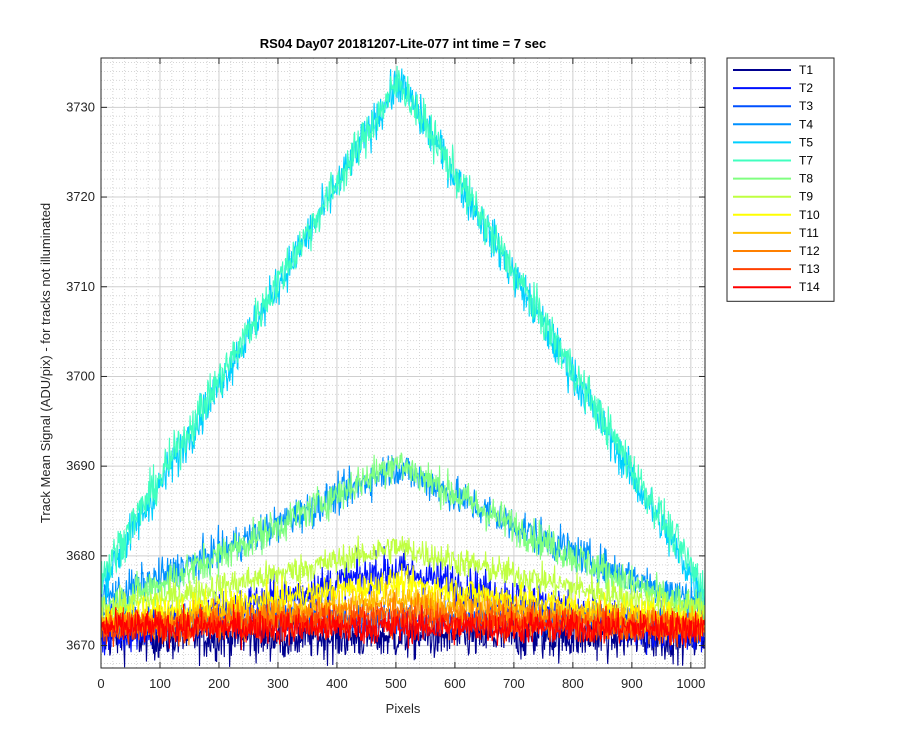  Describe the element at coordinates (396, 683) in the screenshot. I see `x-tick-label: 500` at that location.